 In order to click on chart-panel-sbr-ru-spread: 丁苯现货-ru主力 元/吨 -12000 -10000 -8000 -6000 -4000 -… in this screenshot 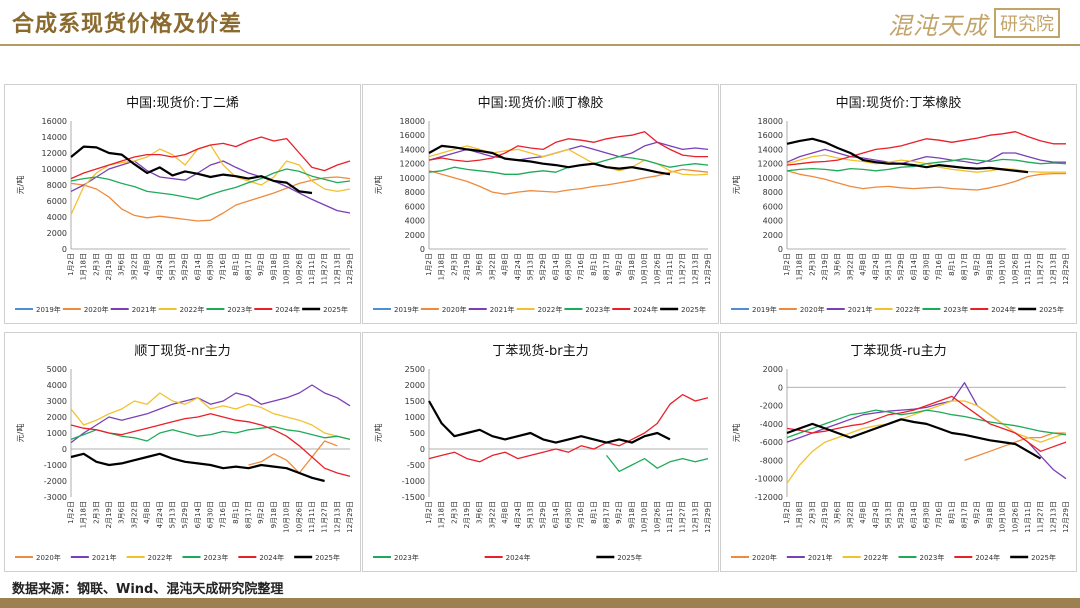, I will do `click(898, 452)`.